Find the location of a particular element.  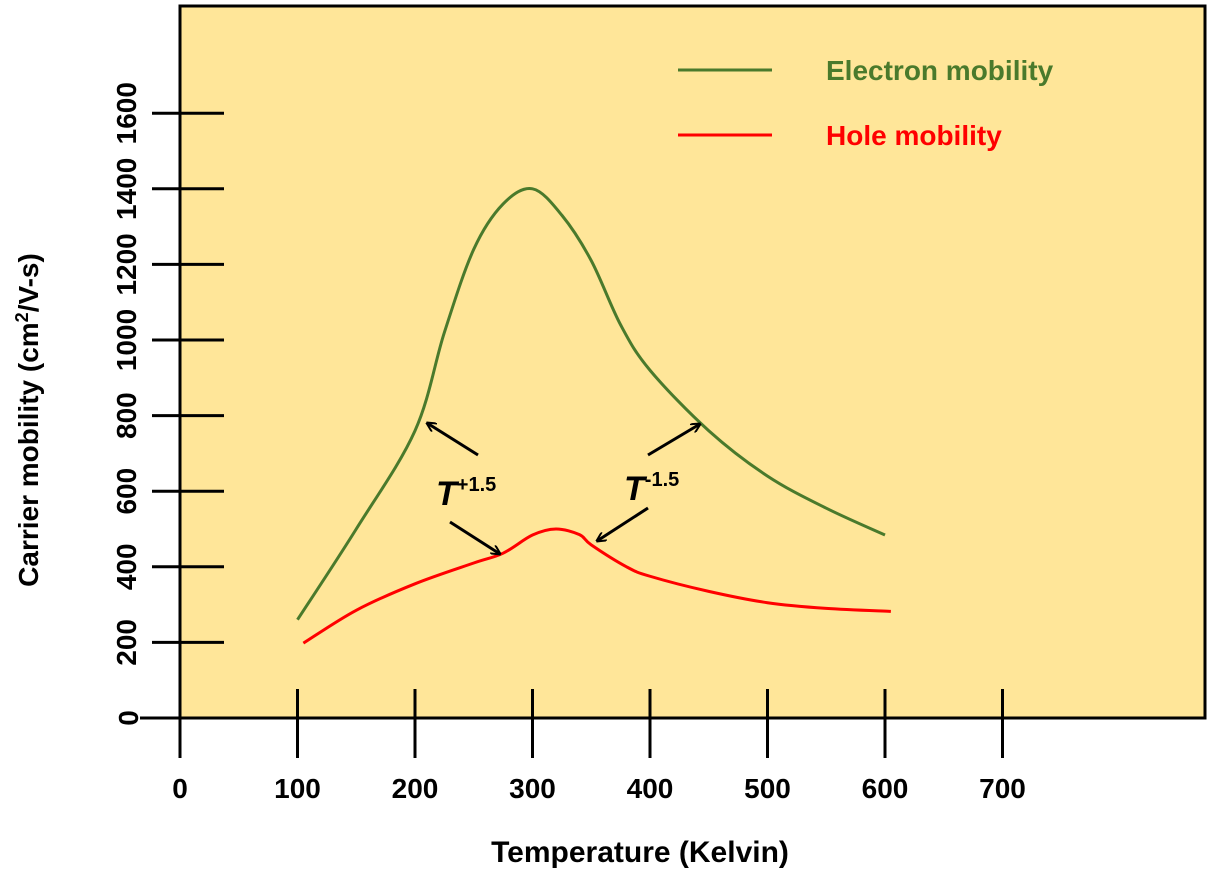

legend-label: Hole mobility is located at coordinates (914, 135).